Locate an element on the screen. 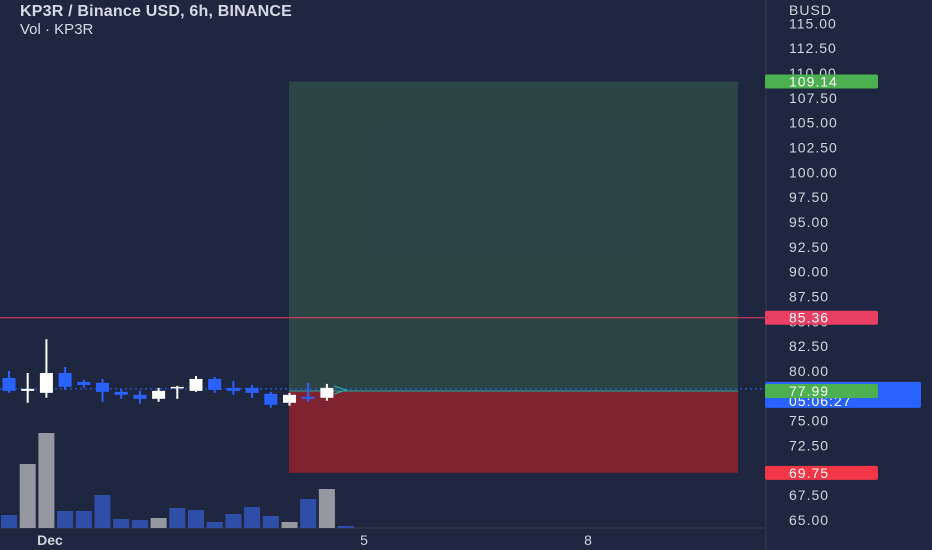 Image resolution: width=932 pixels, height=550 pixels. y-tick-label: 97.50 is located at coordinates (809, 197).